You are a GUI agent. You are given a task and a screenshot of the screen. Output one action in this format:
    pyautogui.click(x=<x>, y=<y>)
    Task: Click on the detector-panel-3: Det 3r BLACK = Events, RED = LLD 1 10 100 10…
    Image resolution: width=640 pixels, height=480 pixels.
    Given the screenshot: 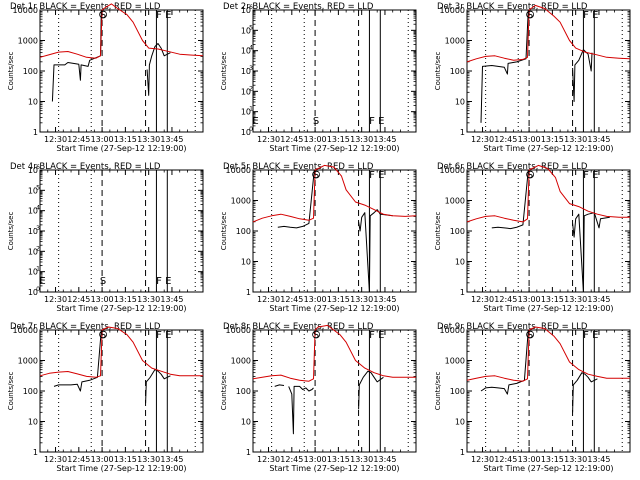 What is the action you would take?
    pyautogui.click(x=532, y=77)
    